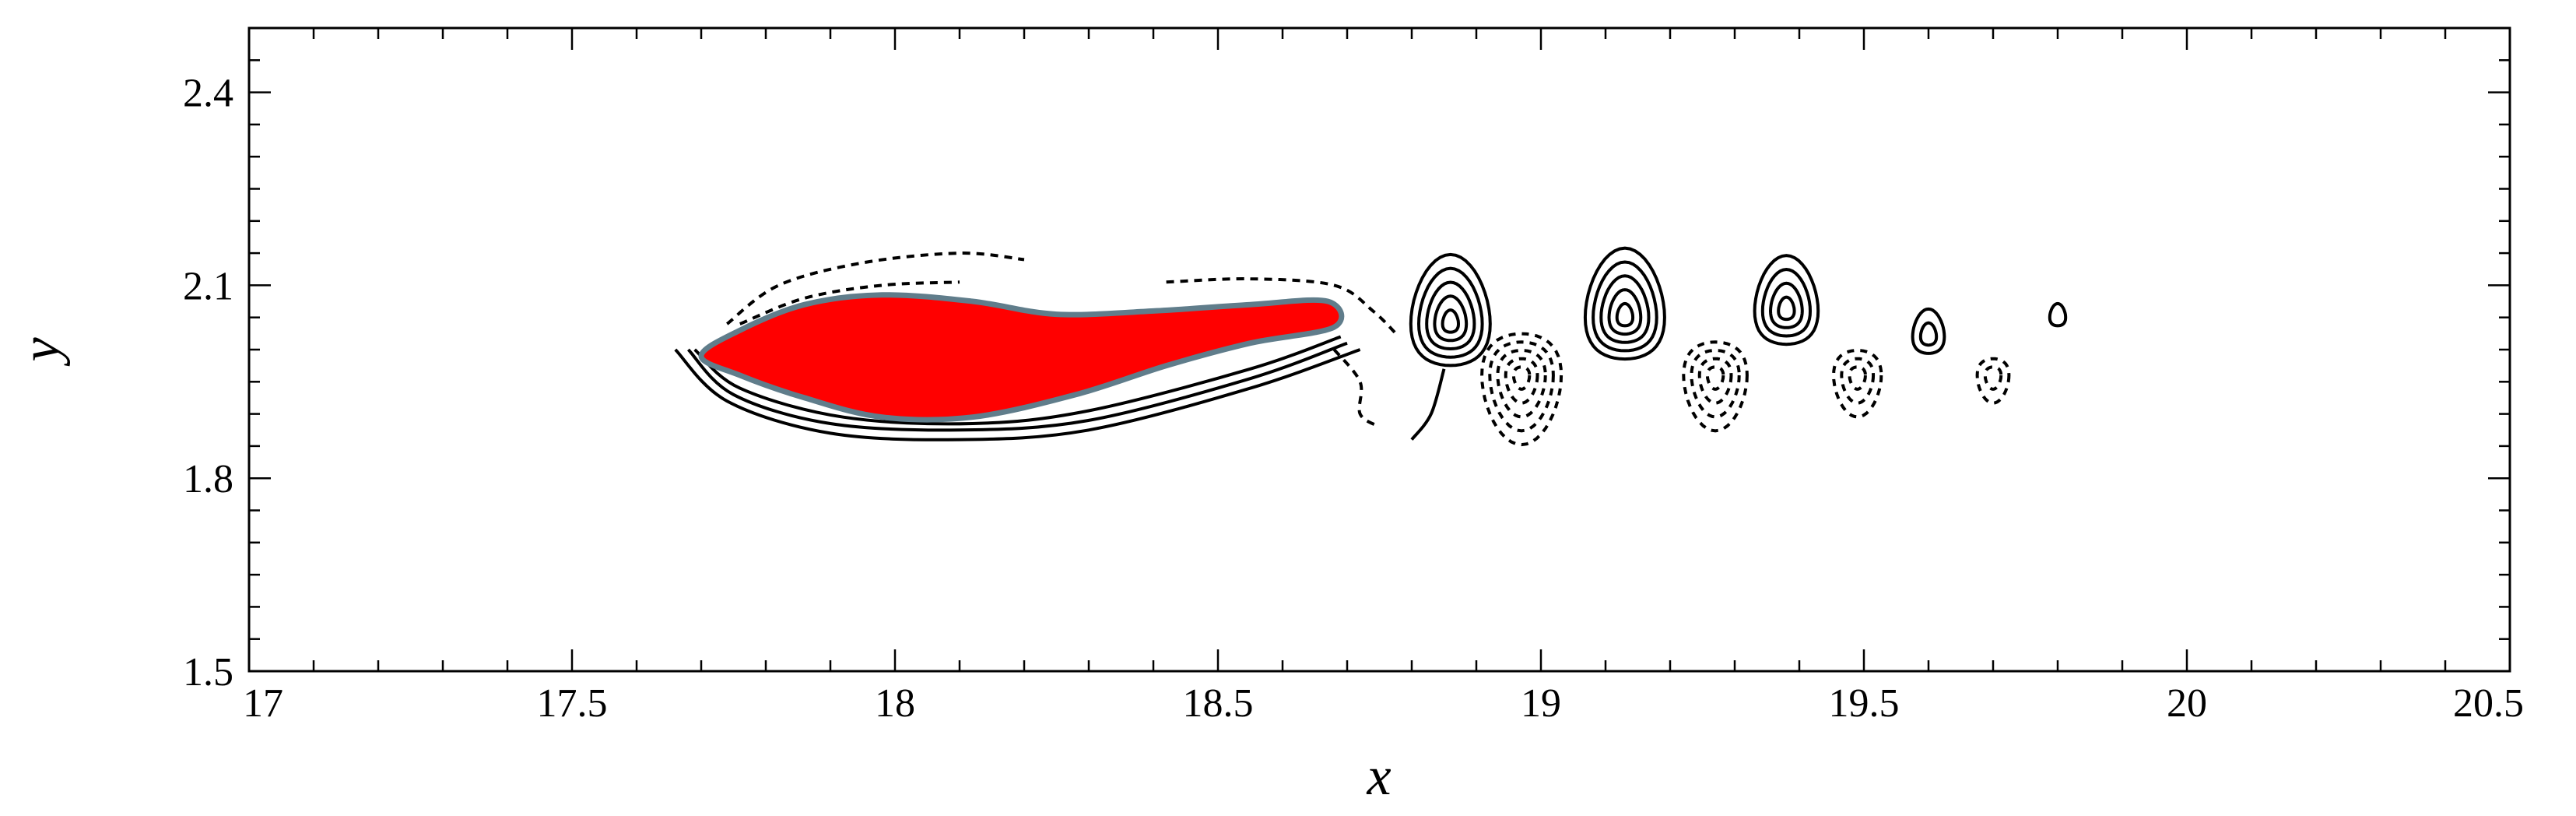 This screenshot has width=2576, height=816. What do you see at coordinates (1379, 777) in the screenshot?
I see `x-axis-label: x` at bounding box center [1379, 777].